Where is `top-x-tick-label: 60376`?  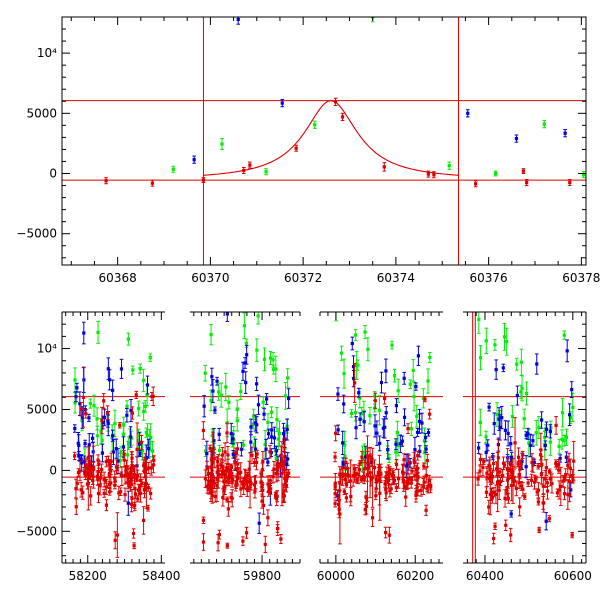
top-x-tick-label: 60376 is located at coordinates (489, 278).